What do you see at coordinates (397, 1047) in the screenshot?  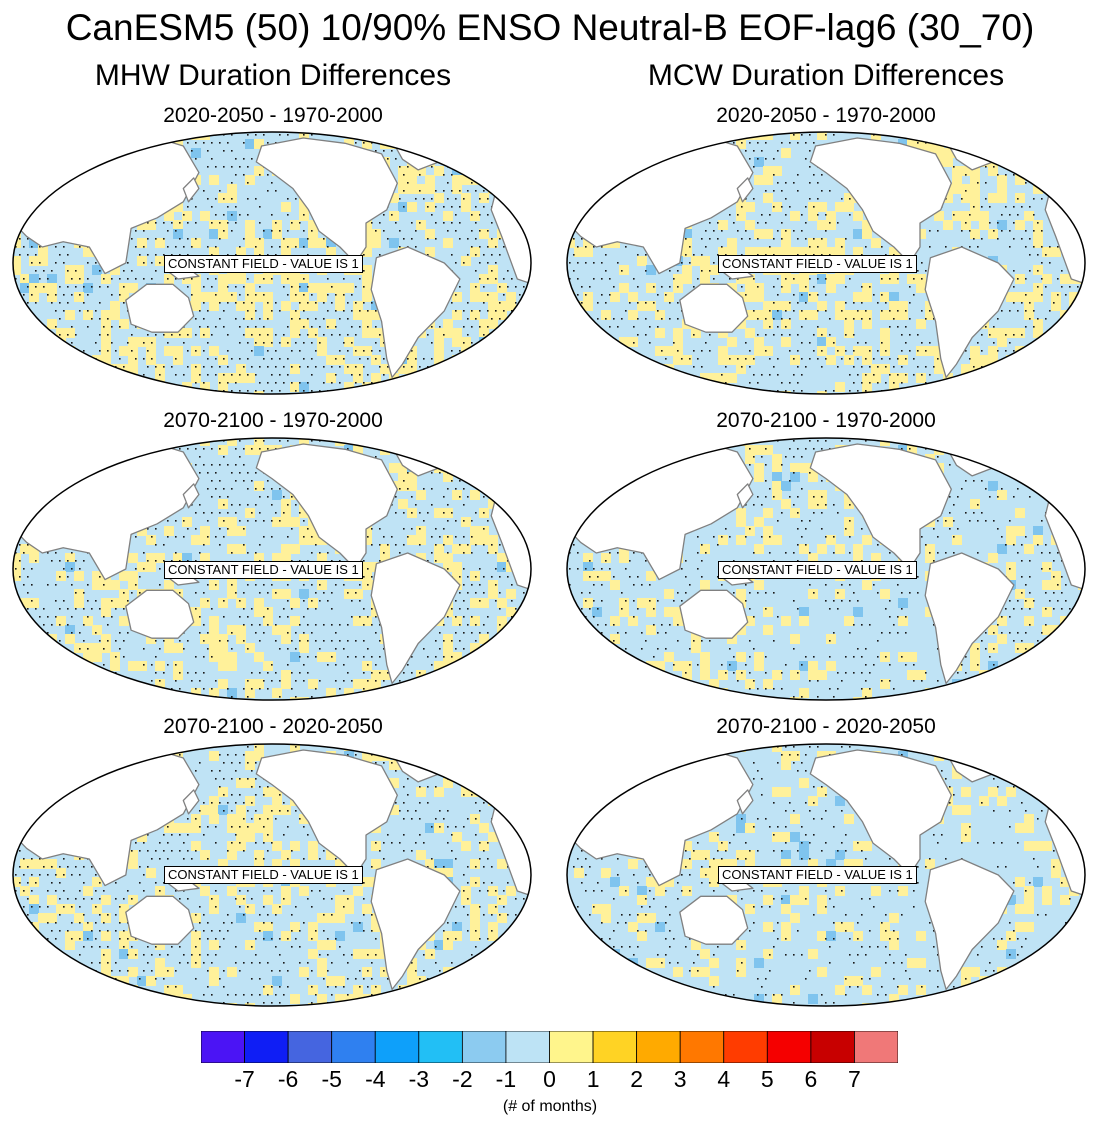 I see `colorbar-swatch` at bounding box center [397, 1047].